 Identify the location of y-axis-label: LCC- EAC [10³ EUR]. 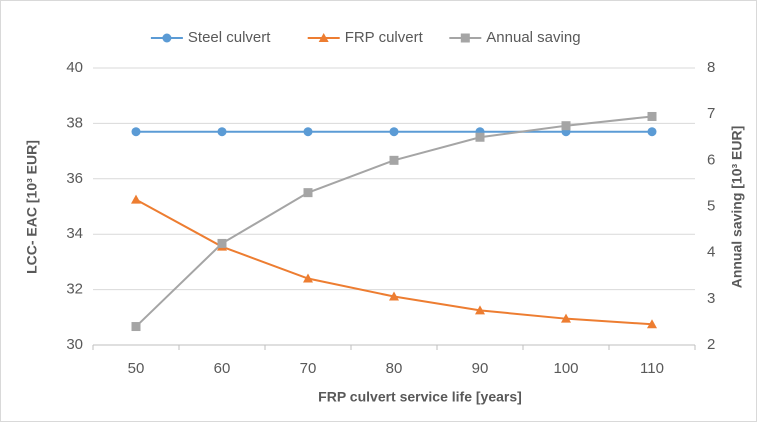
(32, 207).